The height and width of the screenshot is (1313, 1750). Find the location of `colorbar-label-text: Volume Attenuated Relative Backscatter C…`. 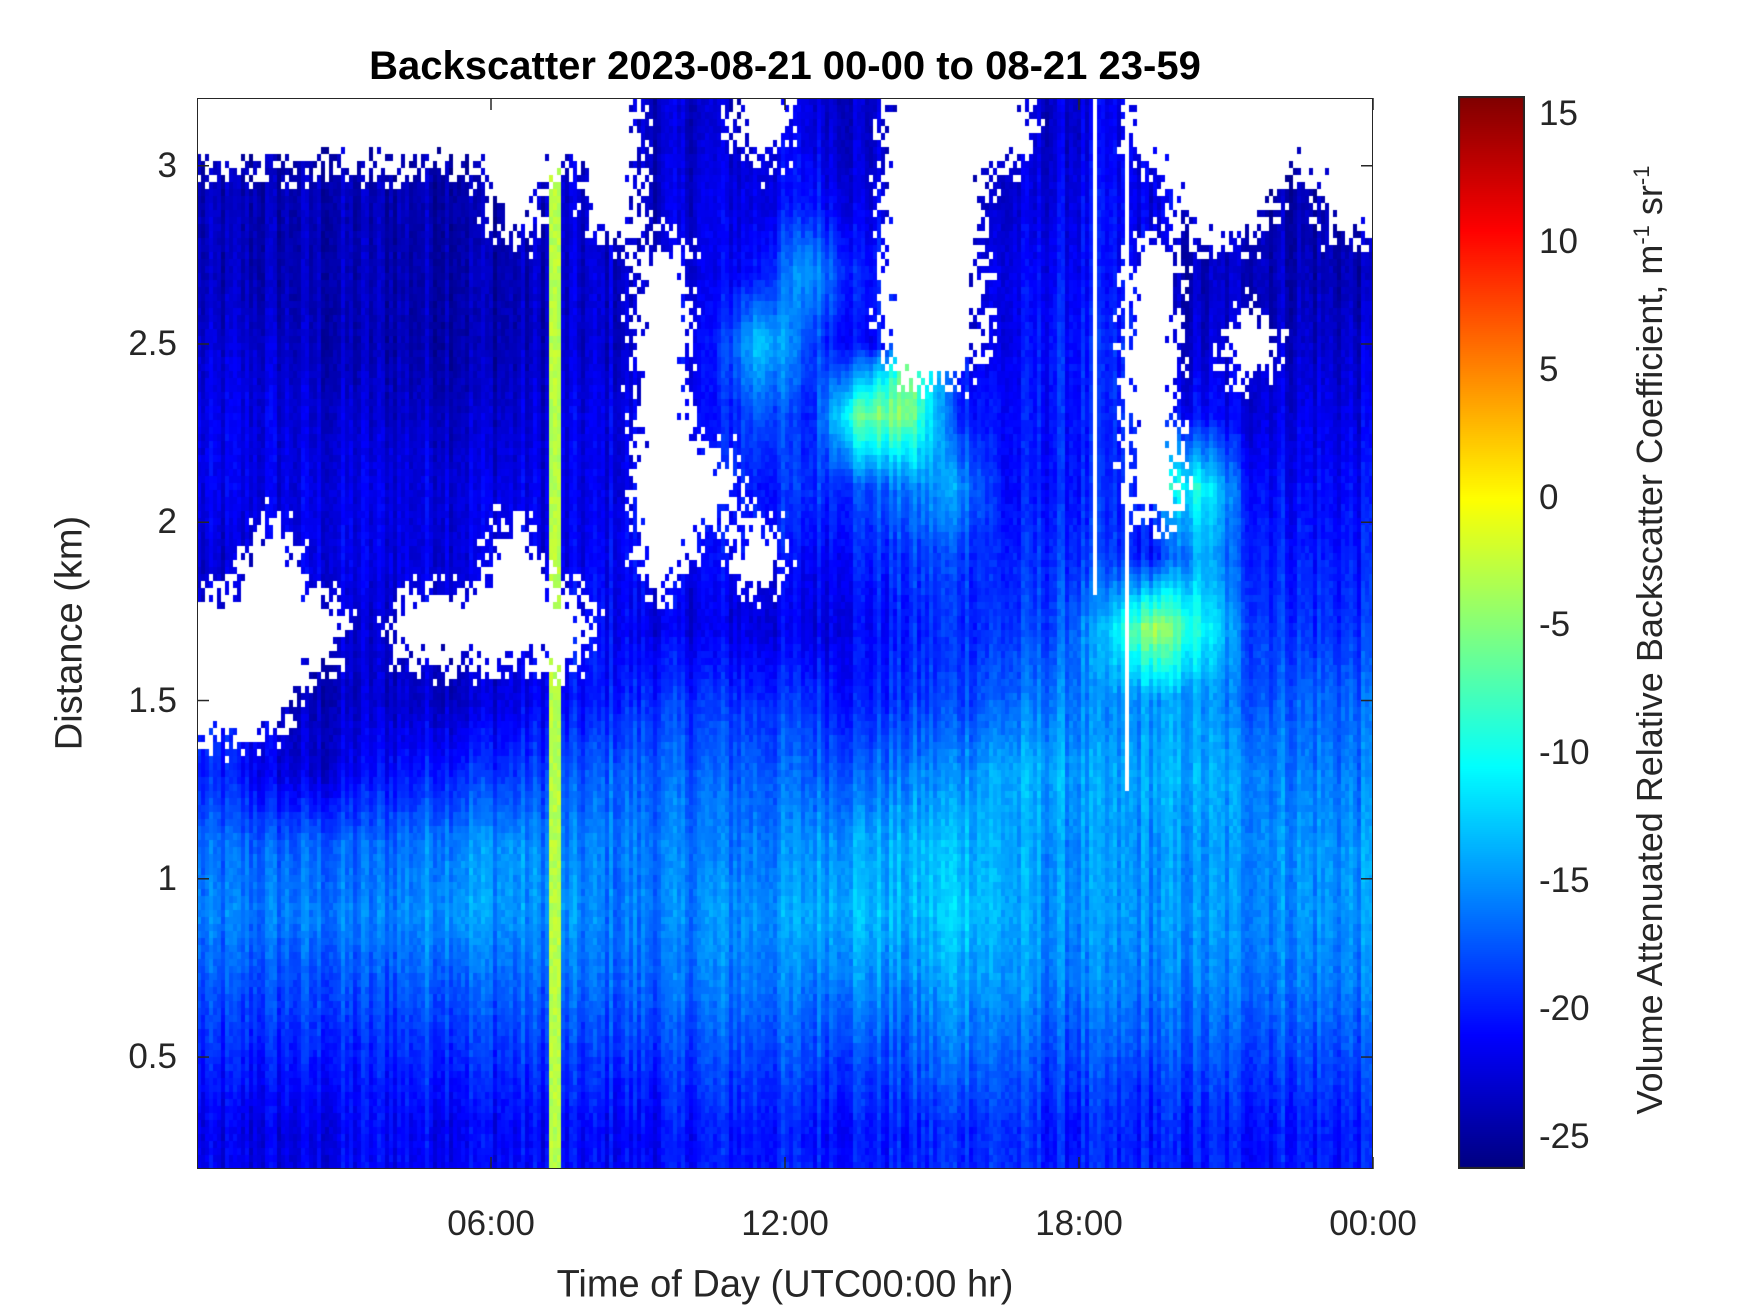

colorbar-label-text: Volume Attenuated Relative Backscatter C… is located at coordinates (1649, 679).